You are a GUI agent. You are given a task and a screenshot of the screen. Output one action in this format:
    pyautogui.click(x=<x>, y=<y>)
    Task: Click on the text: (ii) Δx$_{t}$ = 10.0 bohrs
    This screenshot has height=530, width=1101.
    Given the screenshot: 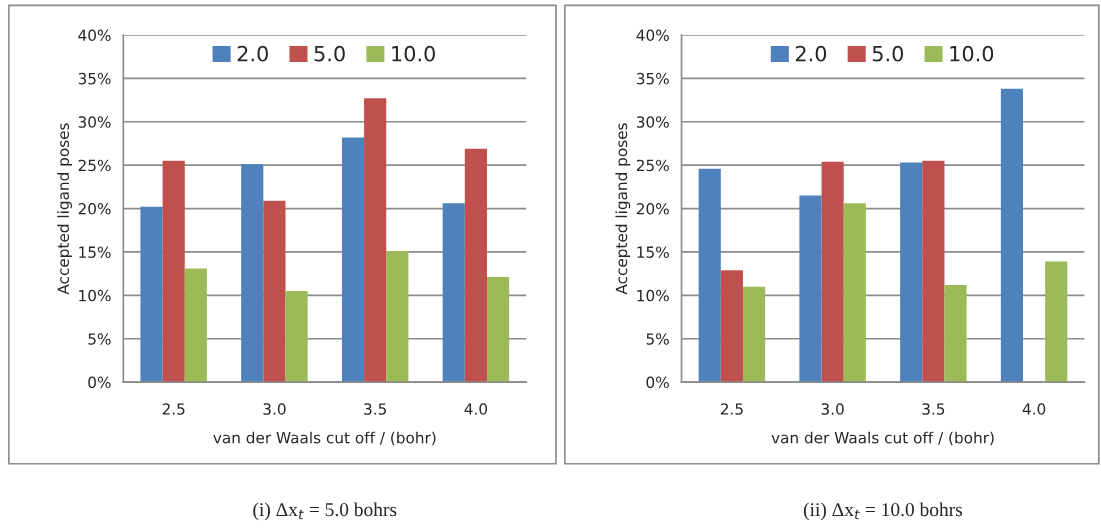 What is the action you would take?
    pyautogui.click(x=883, y=511)
    